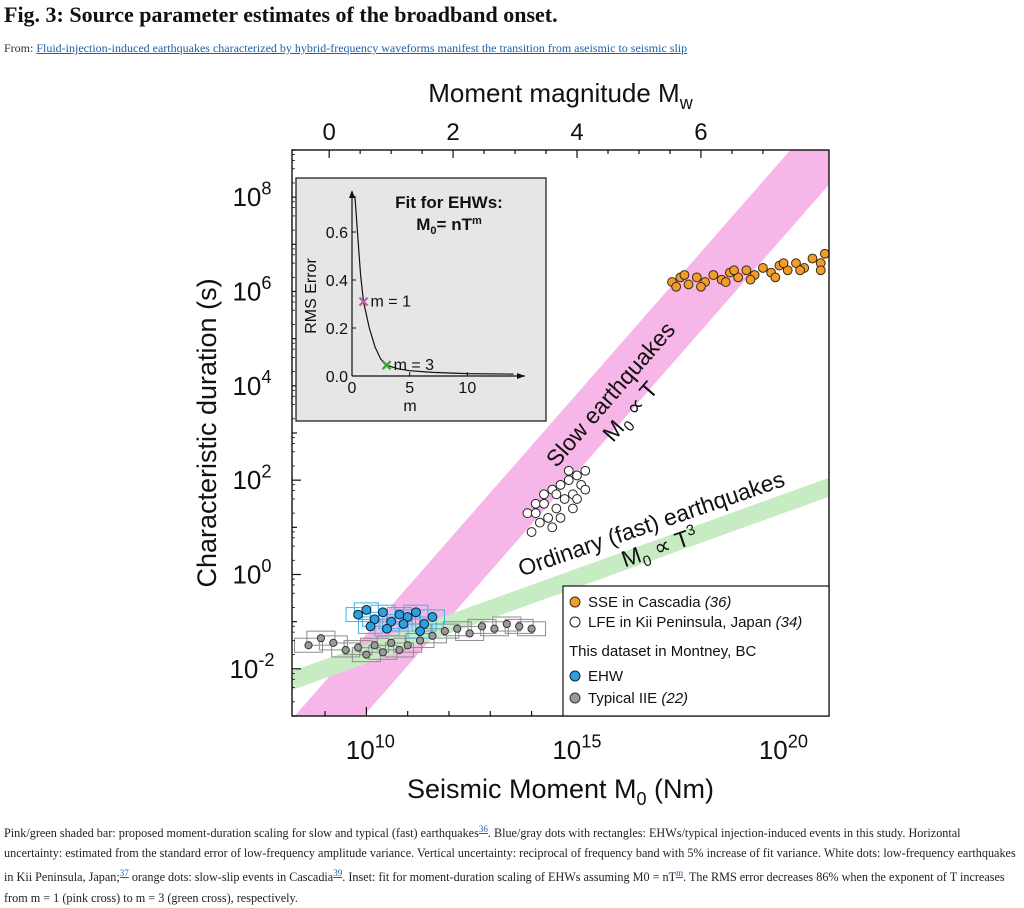 Image resolution: width=1024 pixels, height=908 pixels. What do you see at coordinates (434, 285) in the screenshot?
I see `inset-rms-curve` at bounding box center [434, 285].